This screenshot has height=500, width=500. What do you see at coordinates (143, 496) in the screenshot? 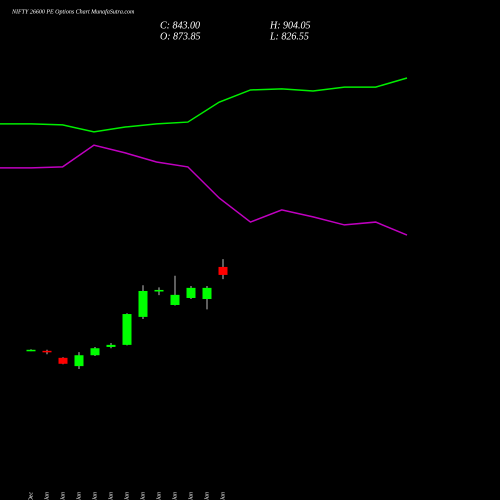
I see `x-tick-label: 09 Jan` at bounding box center [143, 496].